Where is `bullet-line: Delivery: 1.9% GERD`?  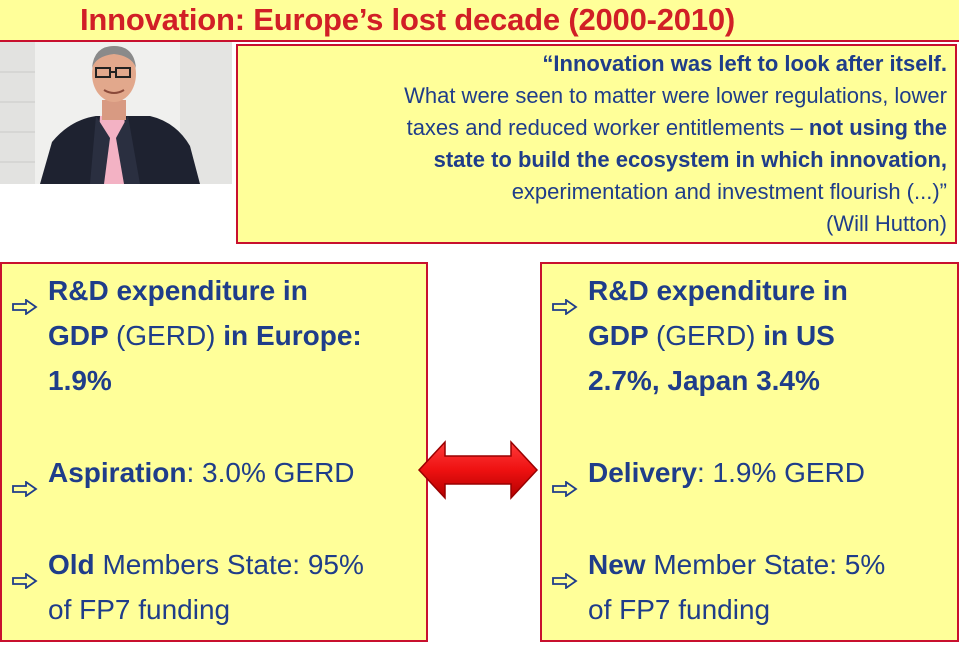
bullet-line: Delivery: 1.9% GERD is located at coordinates (708, 472).